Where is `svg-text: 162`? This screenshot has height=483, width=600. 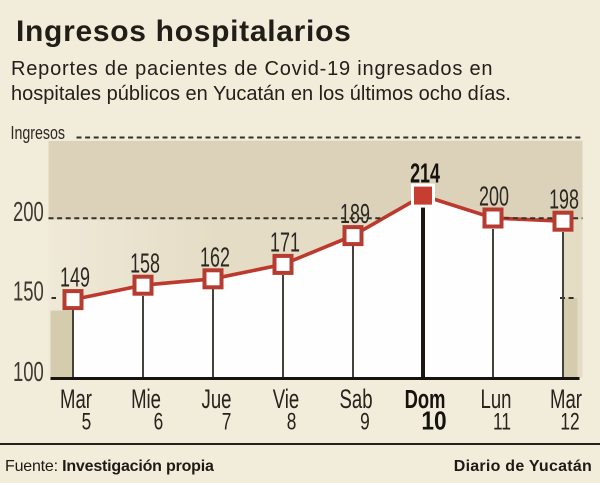 svg-text: 162 is located at coordinates (215, 256).